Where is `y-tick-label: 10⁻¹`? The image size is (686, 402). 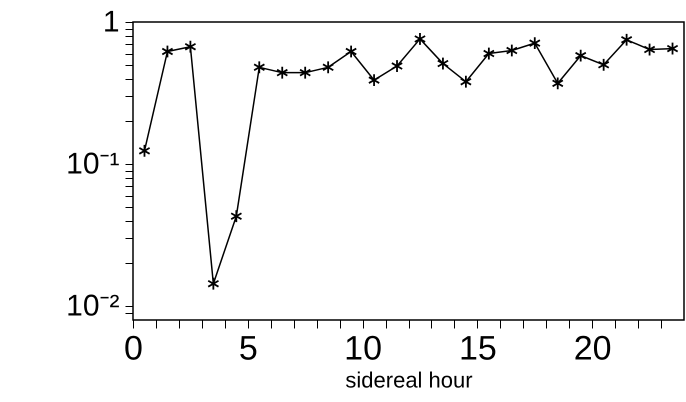
y-tick-label: 10⁻¹ is located at coordinates (93, 164).